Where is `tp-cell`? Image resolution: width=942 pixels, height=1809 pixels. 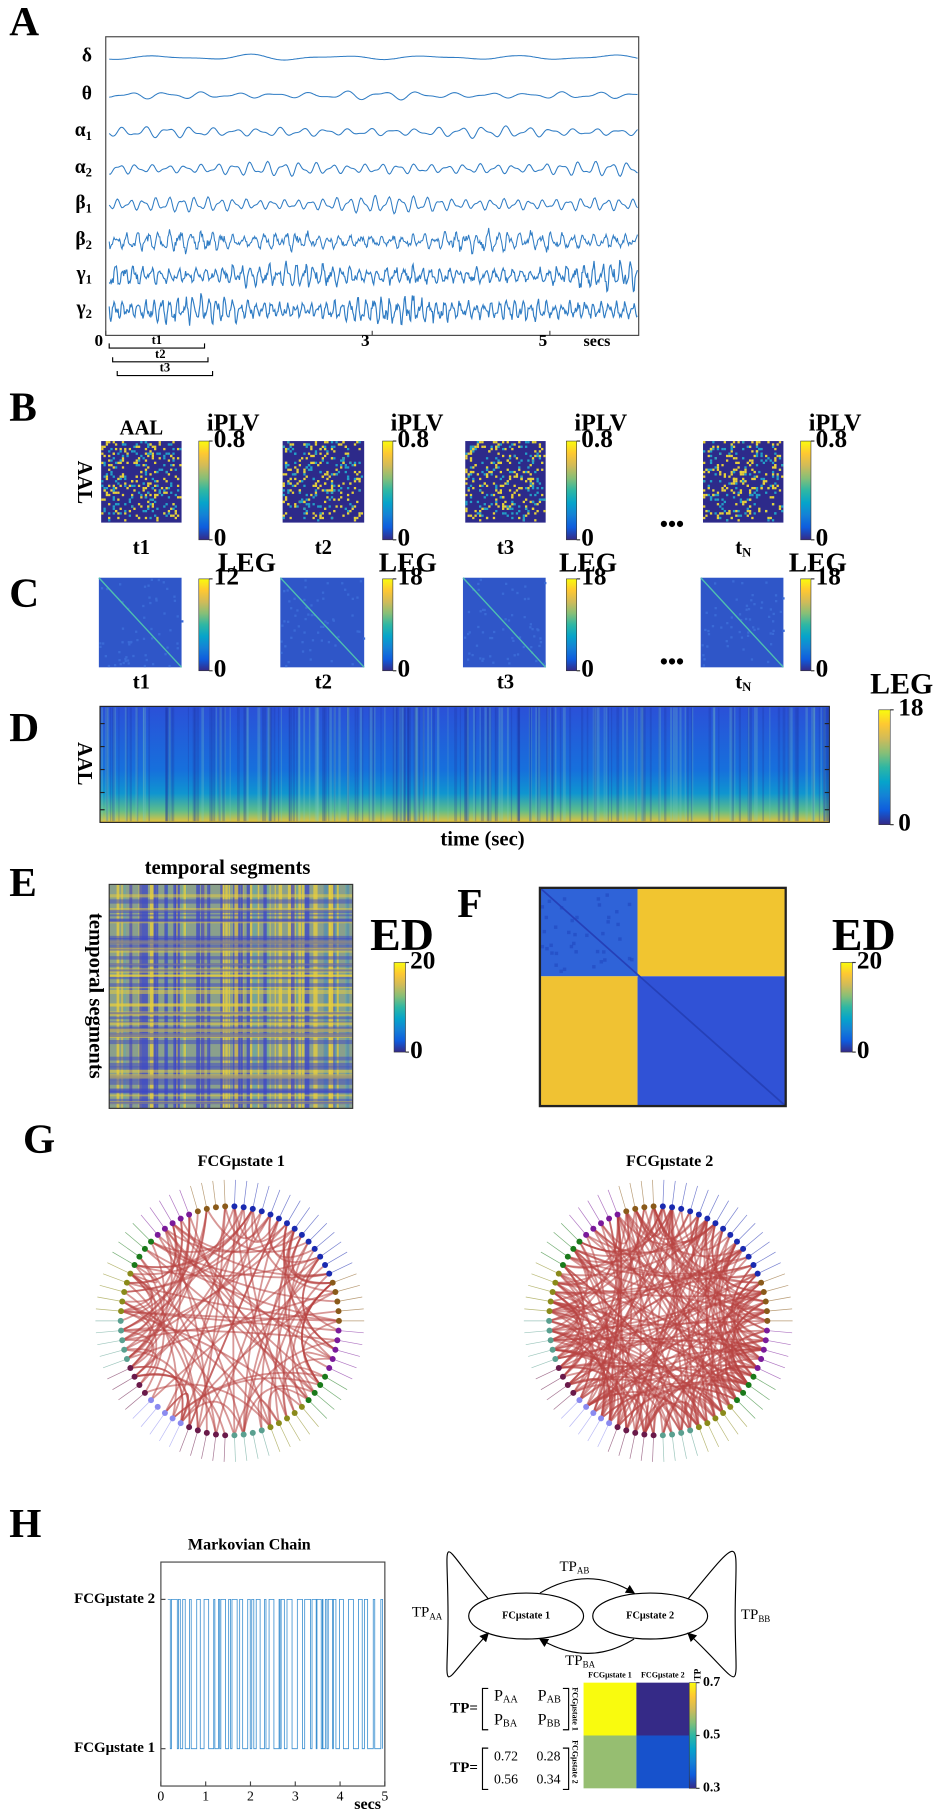
tp-cell is located at coordinates (610, 1709).